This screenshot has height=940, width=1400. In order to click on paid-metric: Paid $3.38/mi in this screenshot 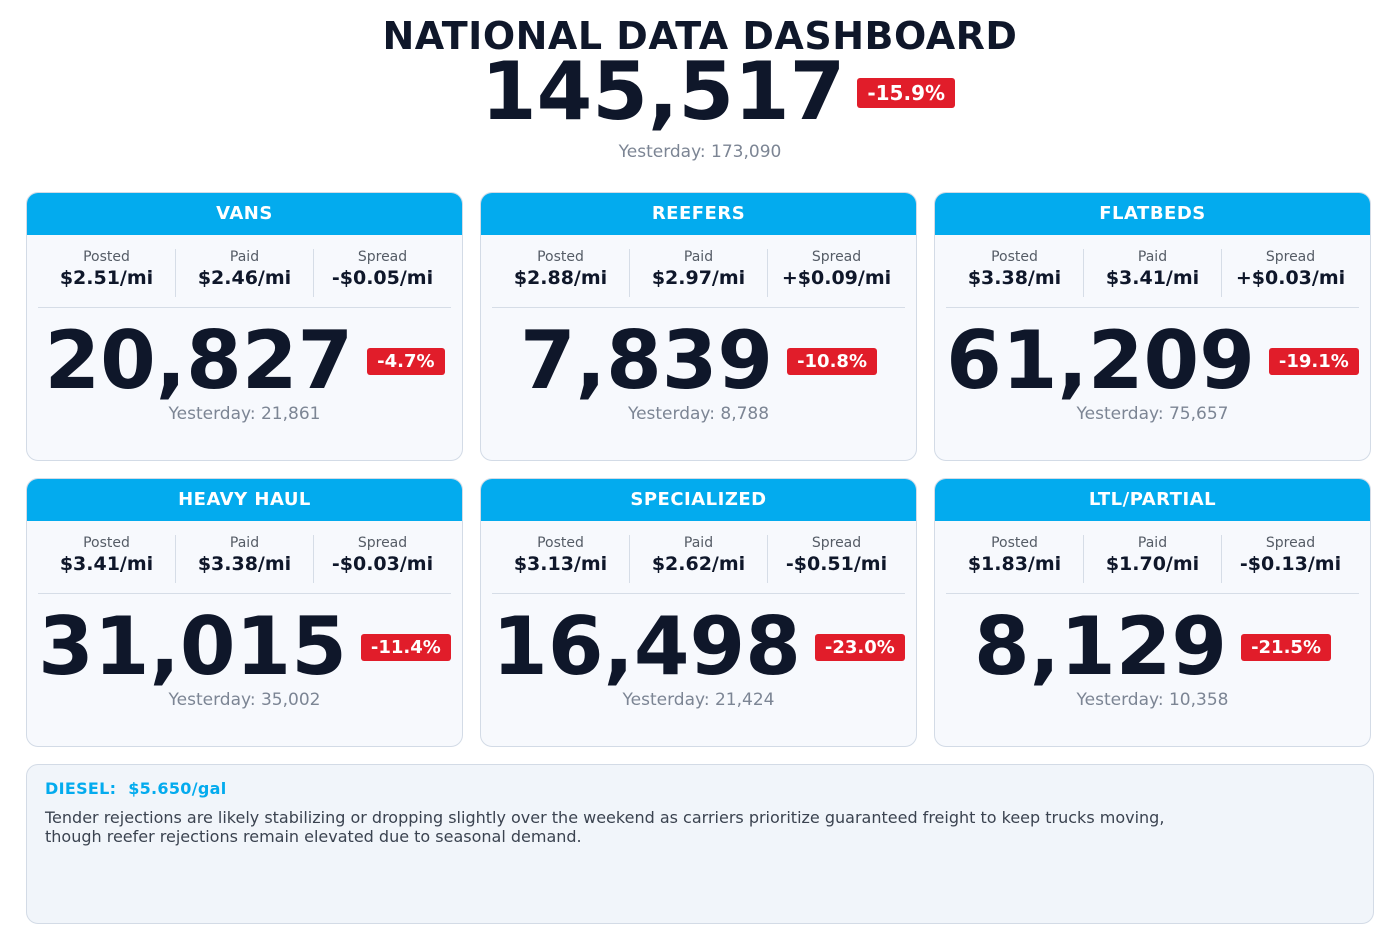, I will do `click(245, 559)`.